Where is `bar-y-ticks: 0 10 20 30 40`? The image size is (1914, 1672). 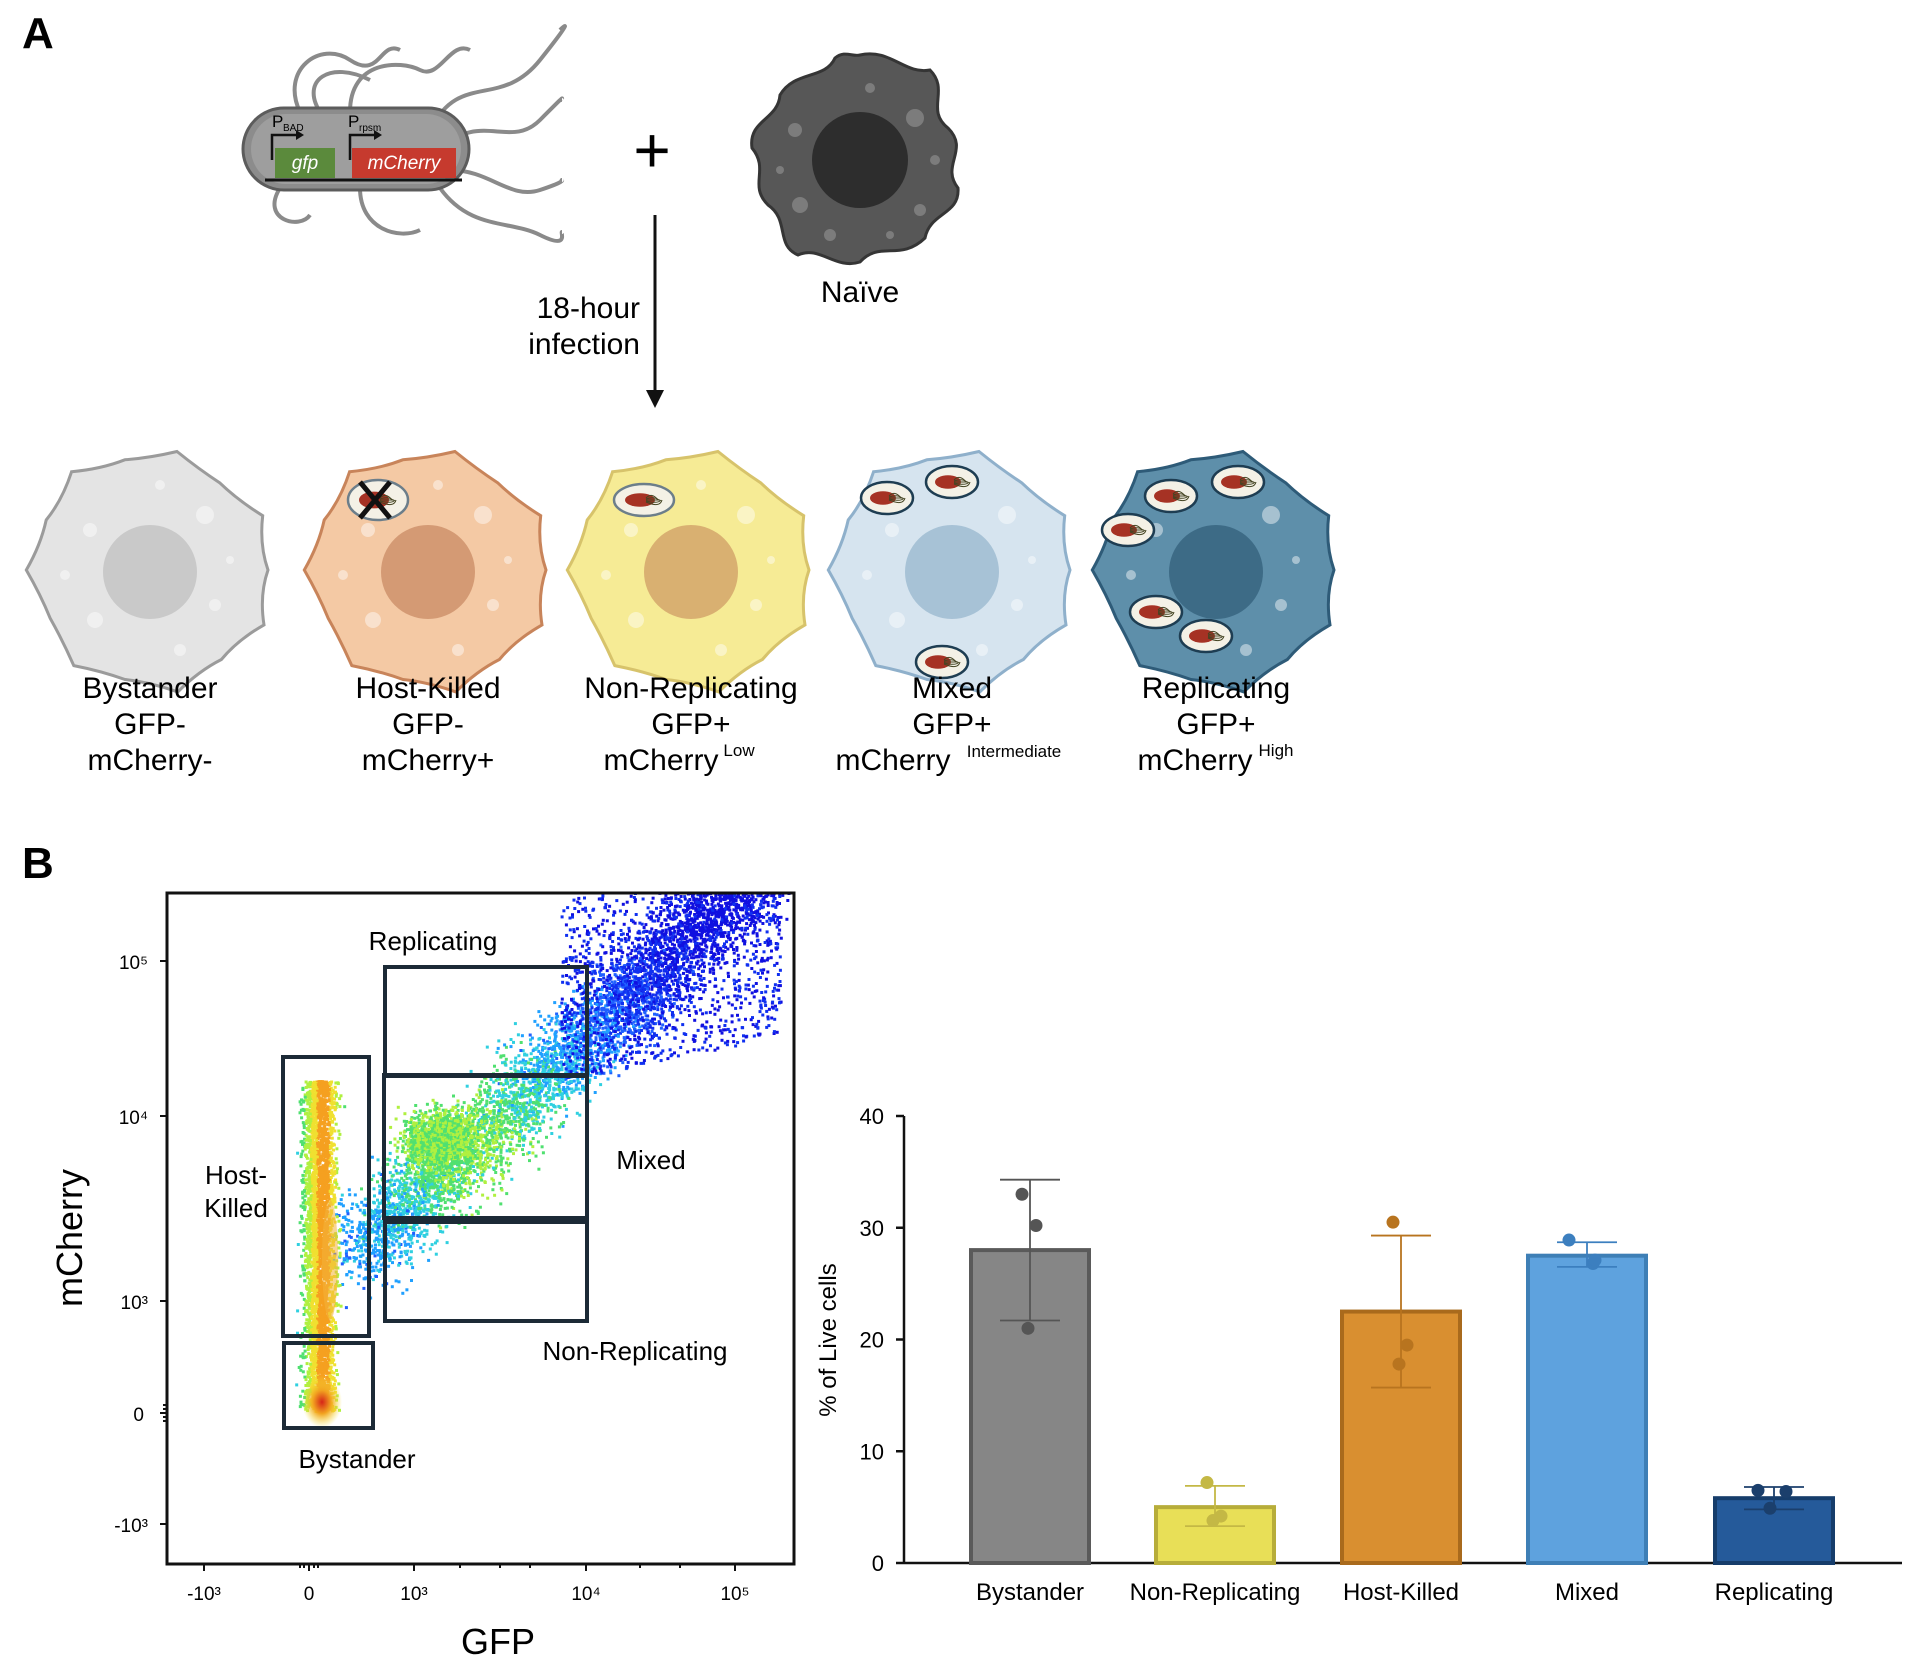 bar-y-ticks: 0 10 20 30 40 is located at coordinates (882, 1340).